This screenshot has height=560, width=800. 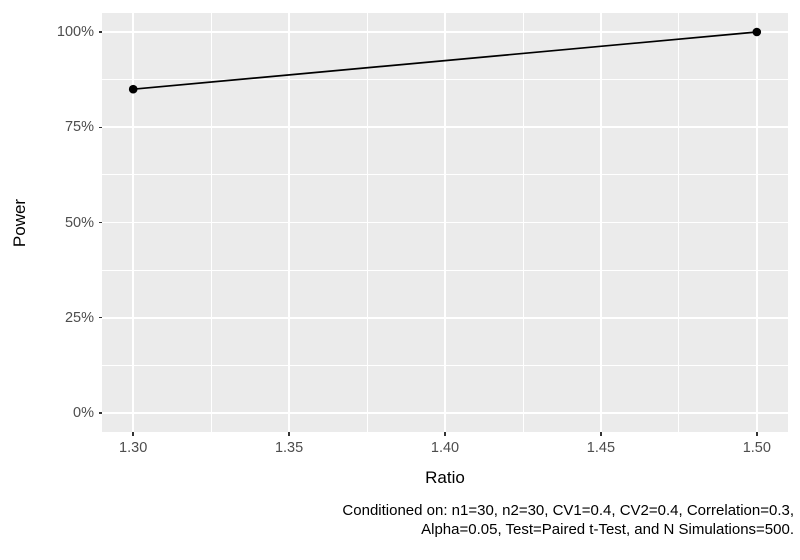 What do you see at coordinates (601, 448) in the screenshot?
I see `x-tick-label: 1.45` at bounding box center [601, 448].